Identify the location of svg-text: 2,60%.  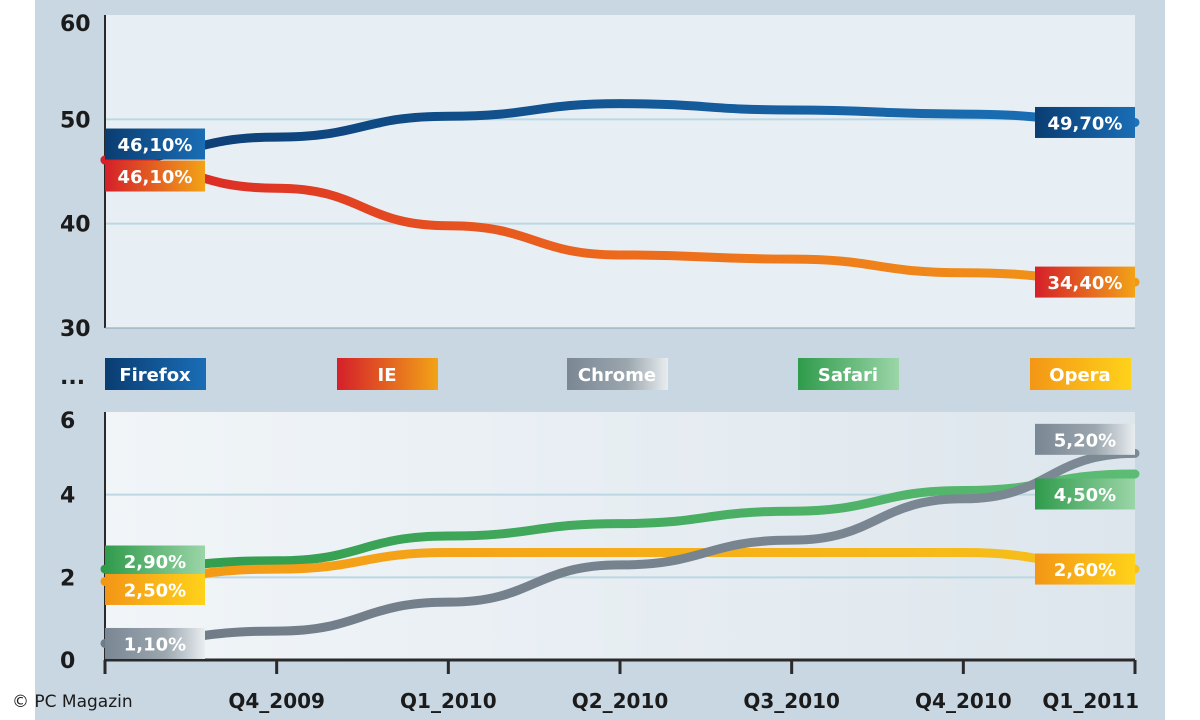
(1085, 570).